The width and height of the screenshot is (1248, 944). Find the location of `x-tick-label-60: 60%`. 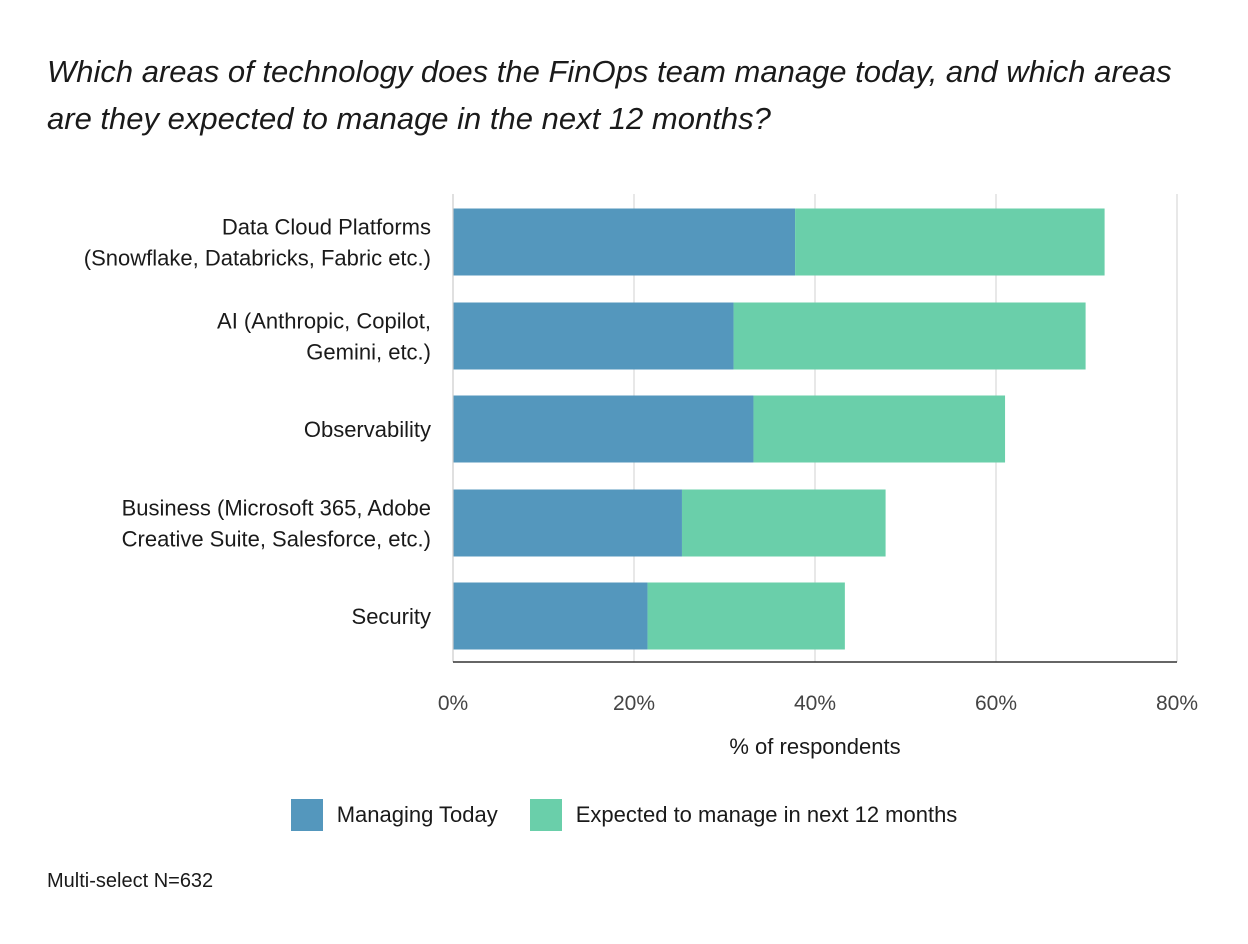

x-tick-label-60: 60% is located at coordinates (996, 703).